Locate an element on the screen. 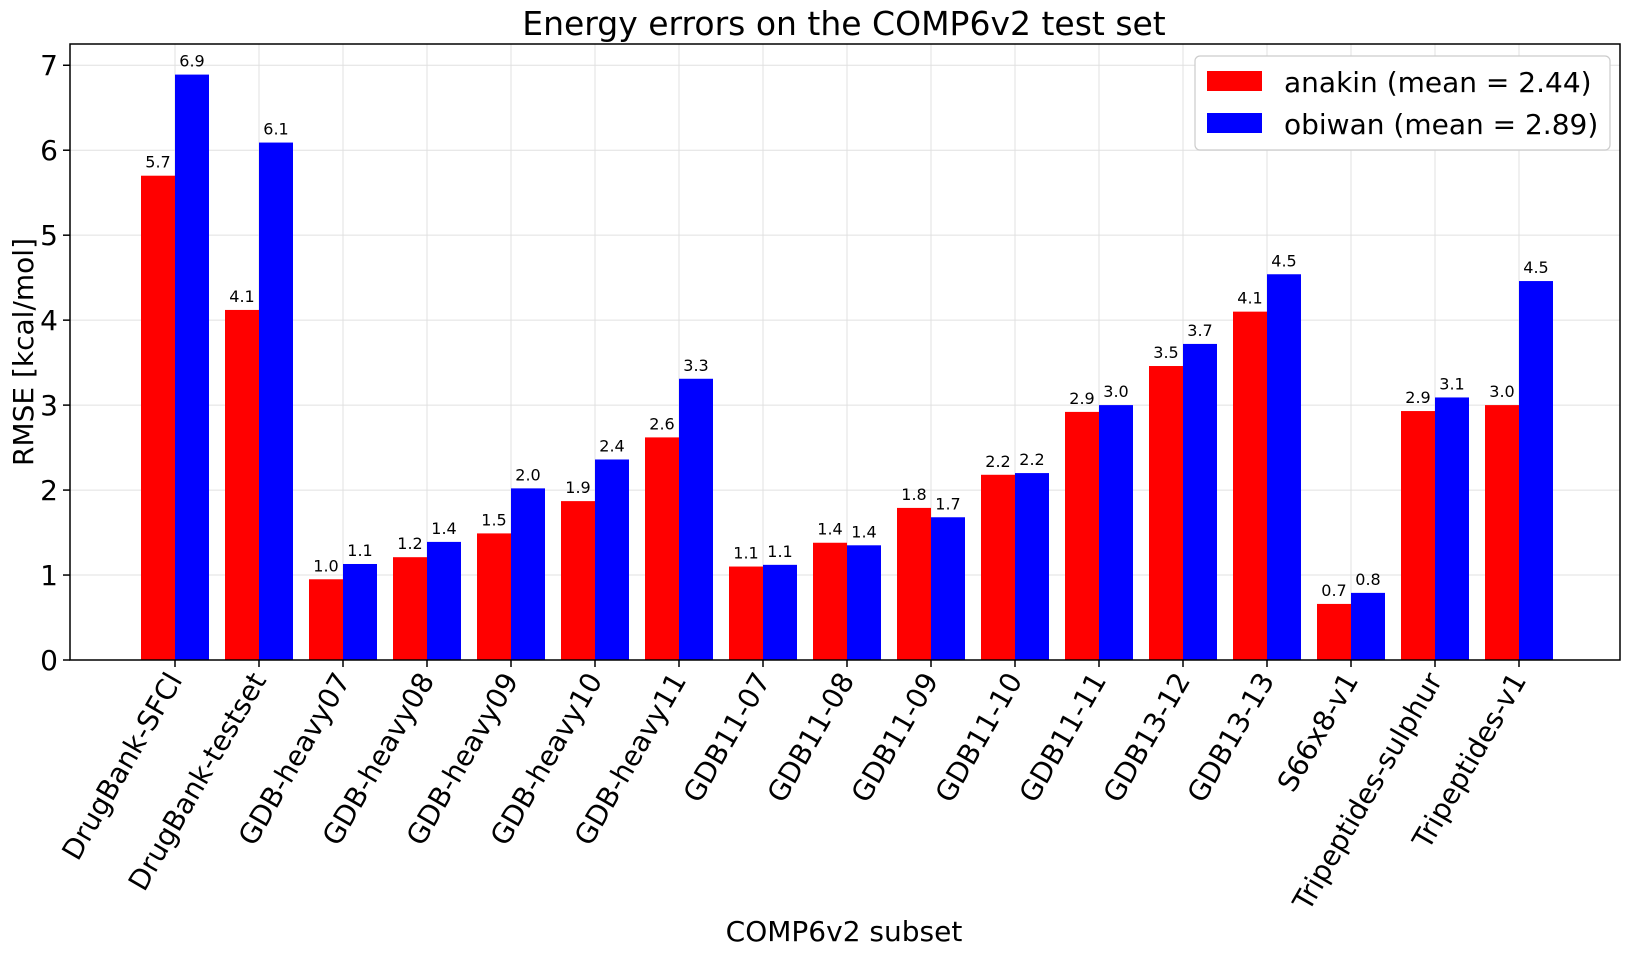 The width and height of the screenshot is (1631, 958). x-tick-label: GDB11-10 is located at coordinates (979, 737).